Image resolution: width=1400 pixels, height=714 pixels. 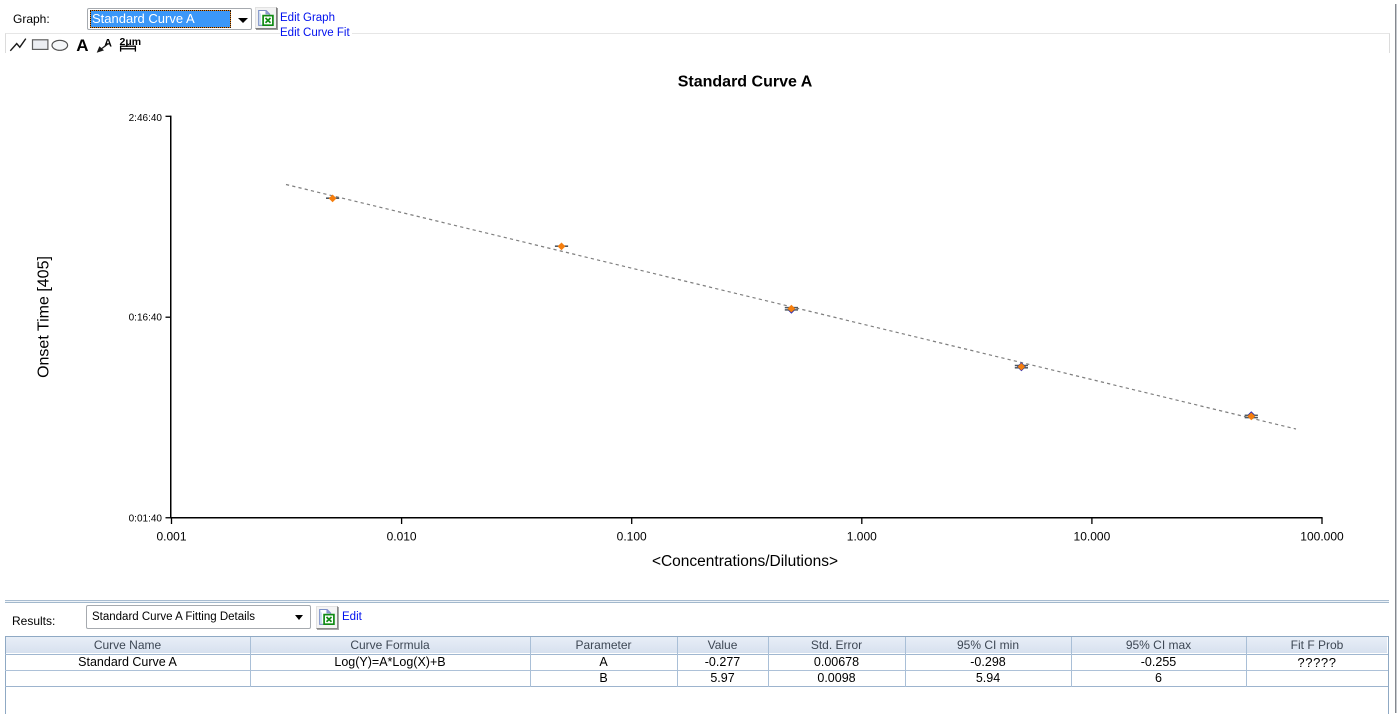 What do you see at coordinates (146, 518) in the screenshot?
I see `svg-text: 0:01:40` at bounding box center [146, 518].